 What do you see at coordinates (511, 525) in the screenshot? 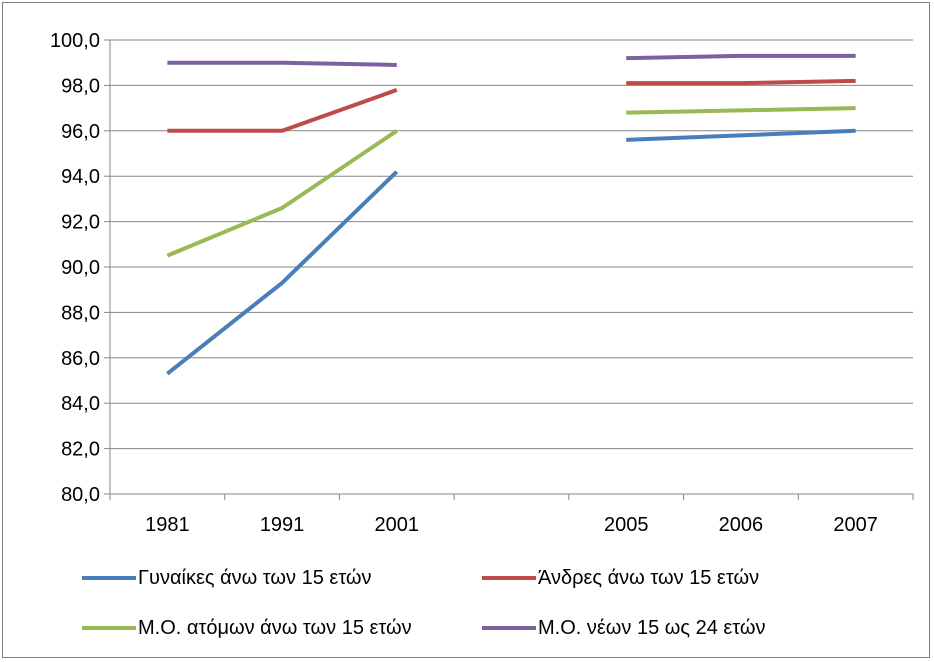
I see `x-axis-tick-labels: 1981 1991 2001 2005 2006 2007` at bounding box center [511, 525].